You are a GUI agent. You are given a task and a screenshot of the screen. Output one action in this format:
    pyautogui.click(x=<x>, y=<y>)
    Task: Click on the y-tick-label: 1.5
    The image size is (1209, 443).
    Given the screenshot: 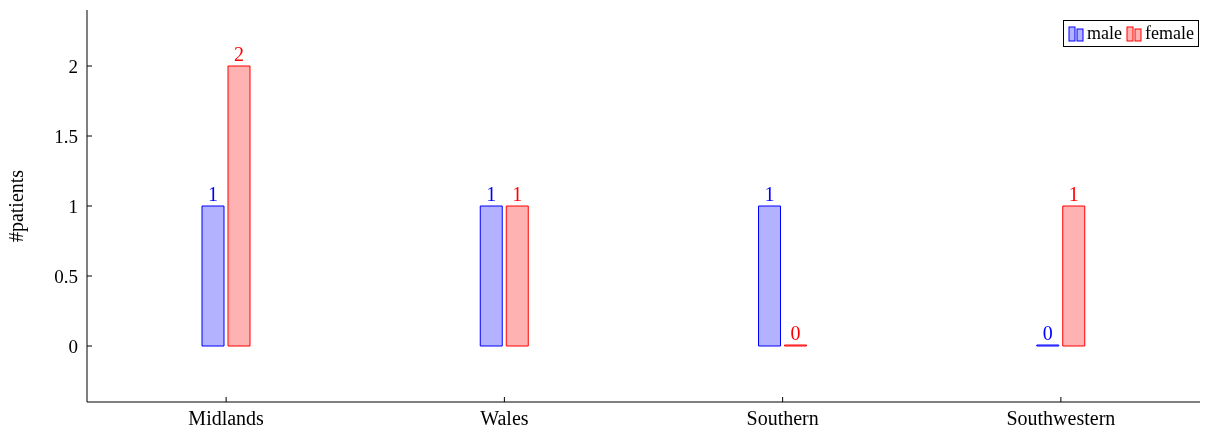 What is the action you would take?
    pyautogui.click(x=66, y=136)
    